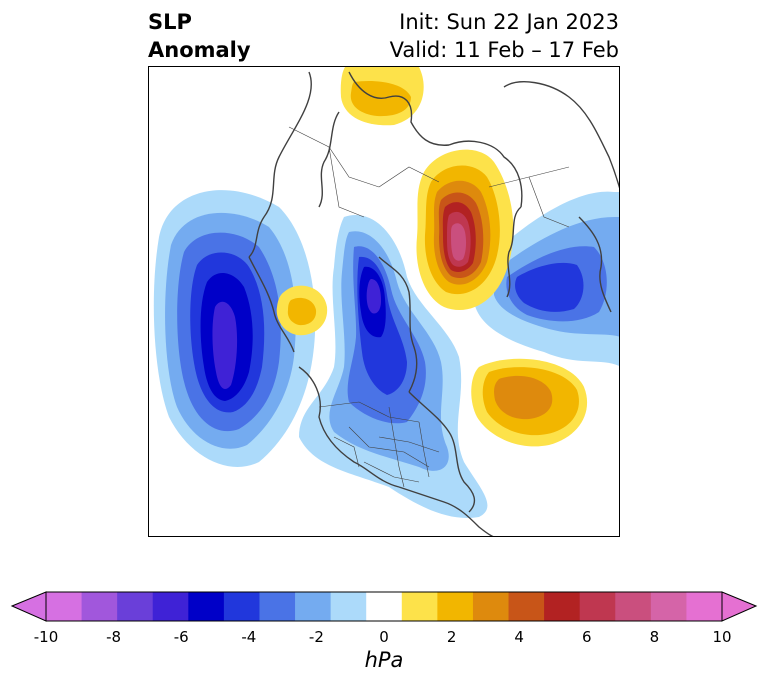 Image resolution: width=768 pixels, height=686 pixels. I want to click on colorbar-tick-label: 8, so click(654, 637).